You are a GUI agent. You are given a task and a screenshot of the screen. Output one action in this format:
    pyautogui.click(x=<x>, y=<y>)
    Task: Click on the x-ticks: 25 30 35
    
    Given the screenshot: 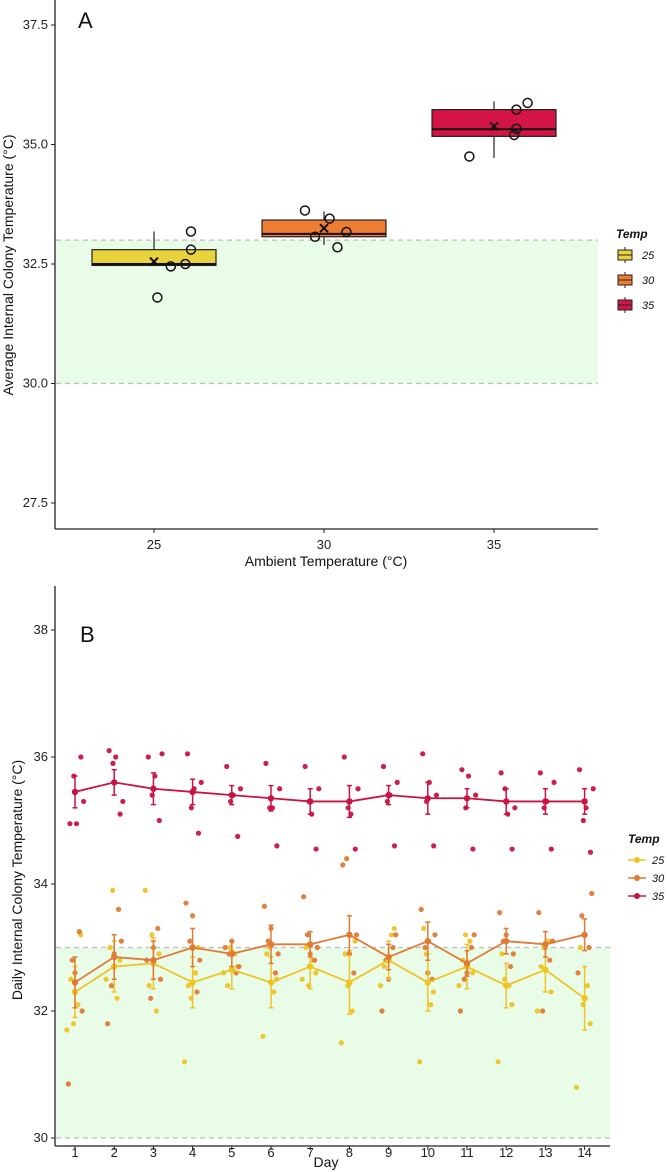 What is the action you would take?
    pyautogui.click(x=324, y=540)
    